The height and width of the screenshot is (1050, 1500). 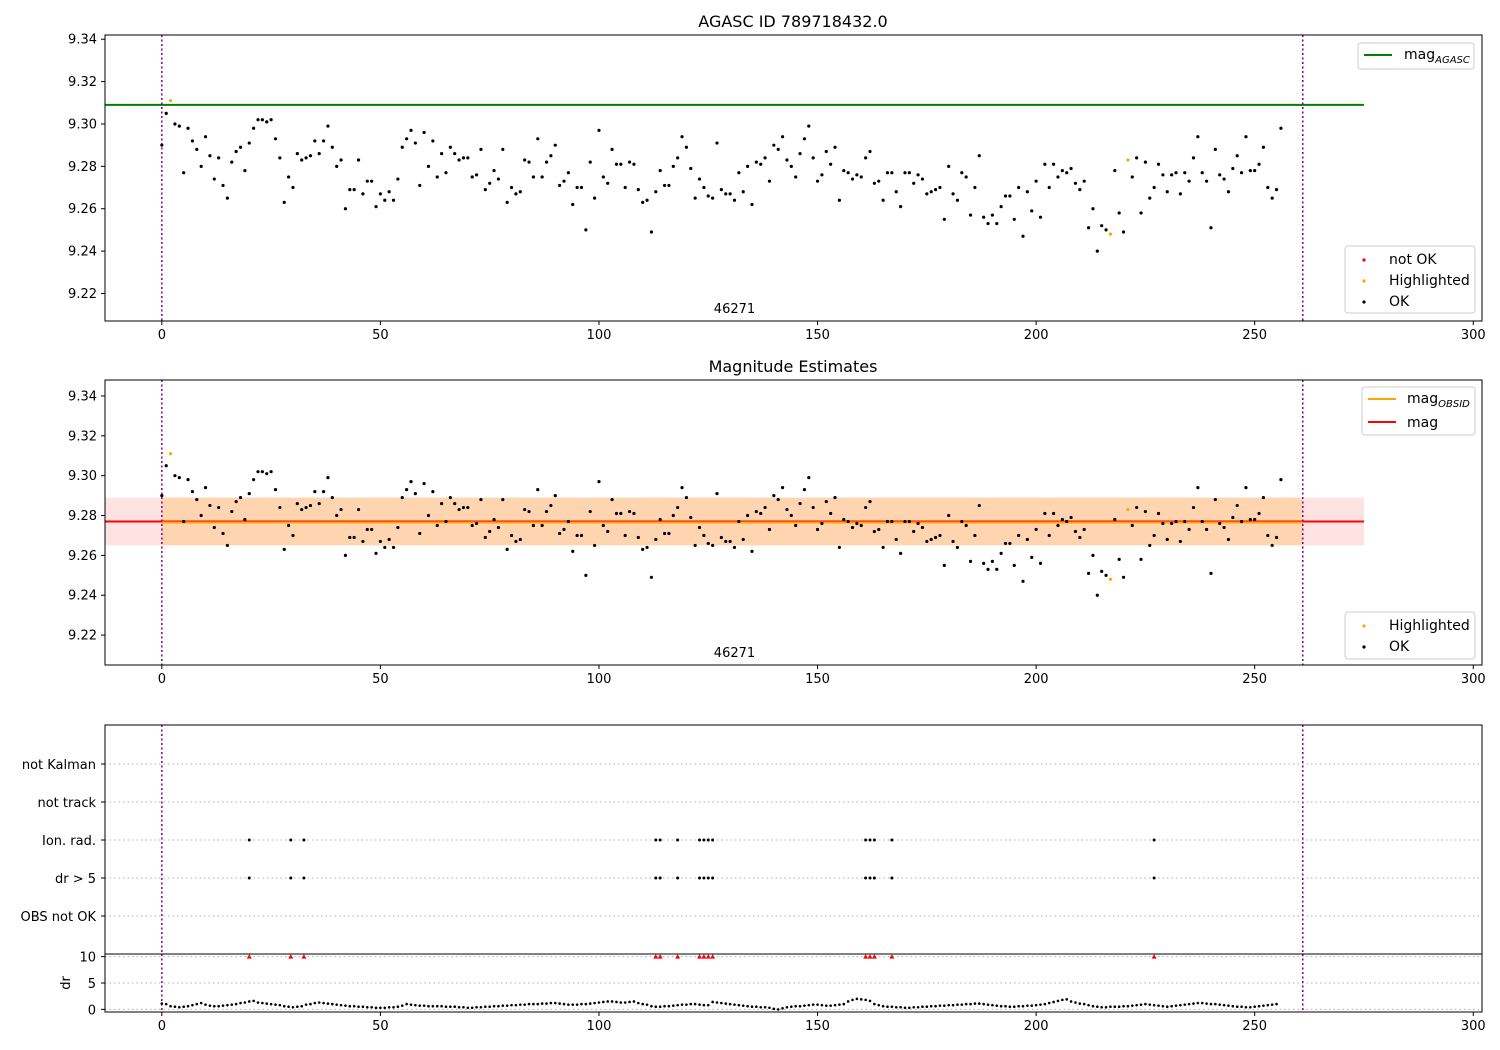 What do you see at coordinates (1399, 302) in the screenshot?
I see `ok-legend-label: OK` at bounding box center [1399, 302].